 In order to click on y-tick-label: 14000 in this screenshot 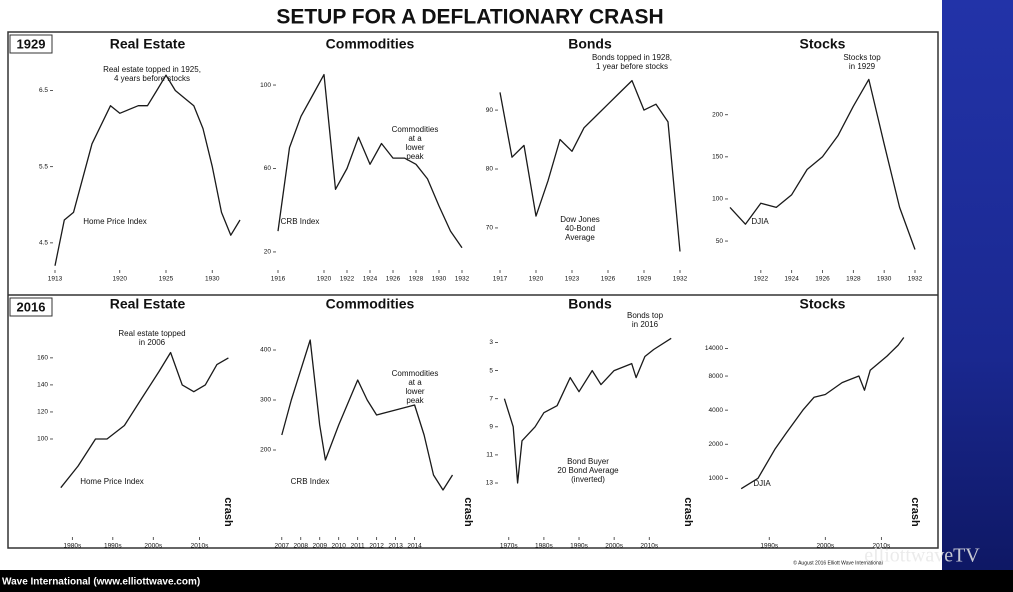, I will do `click(714, 348)`.